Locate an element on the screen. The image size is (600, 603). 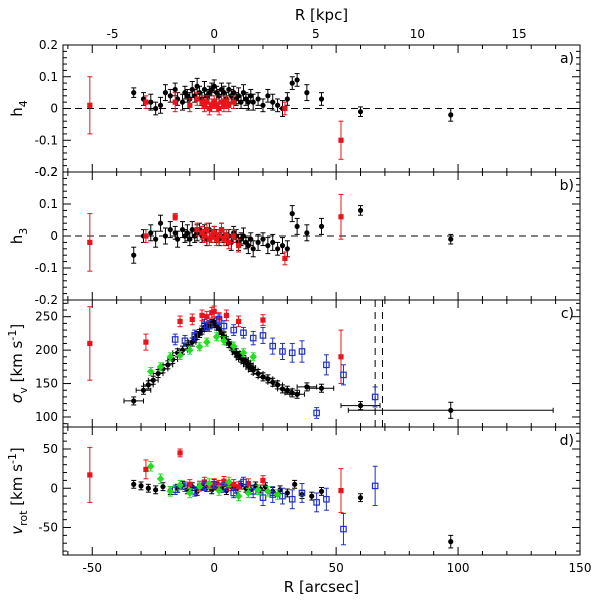
panel-tag: a) is located at coordinates (567, 59).